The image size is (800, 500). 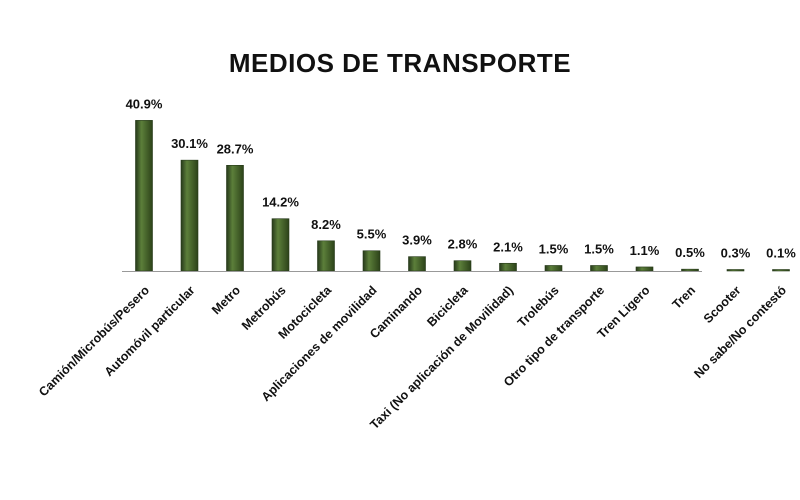 What do you see at coordinates (740, 332) in the screenshot?
I see `category-label-14: No sabe/No contestó` at bounding box center [740, 332].